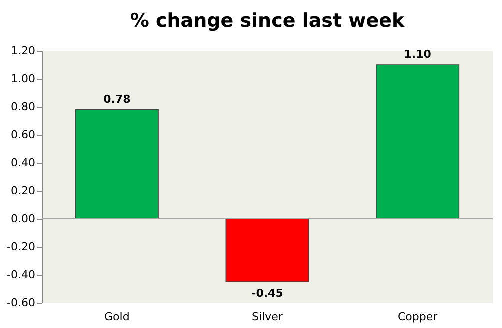 Image resolution: width=502 pixels, height=328 pixels. I want to click on y-tick-label: 0.20, so click(23, 191).